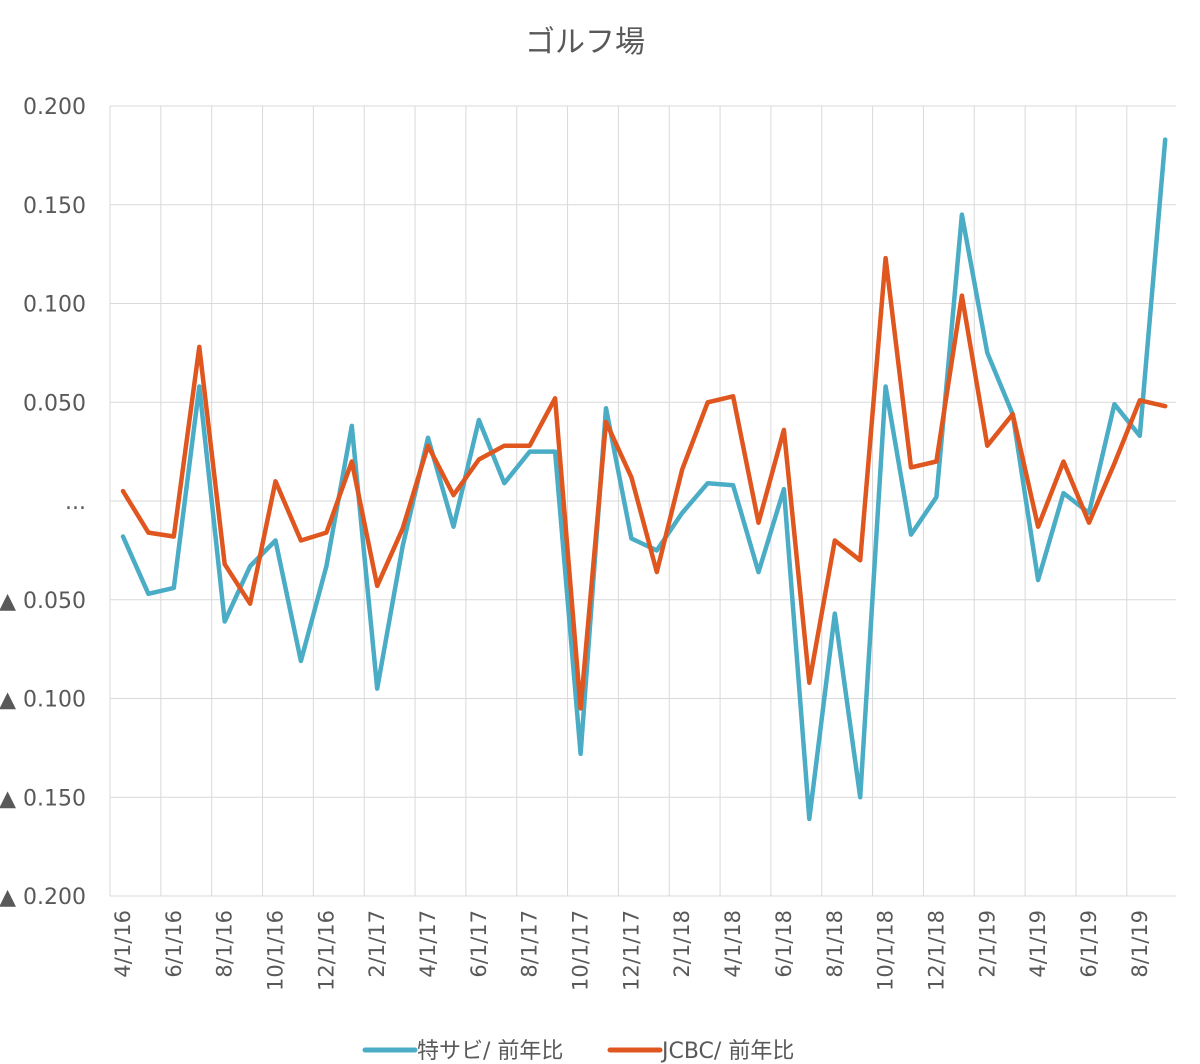  I want to click on y-tick-label: ▲ 0.100, so click(43, 700).